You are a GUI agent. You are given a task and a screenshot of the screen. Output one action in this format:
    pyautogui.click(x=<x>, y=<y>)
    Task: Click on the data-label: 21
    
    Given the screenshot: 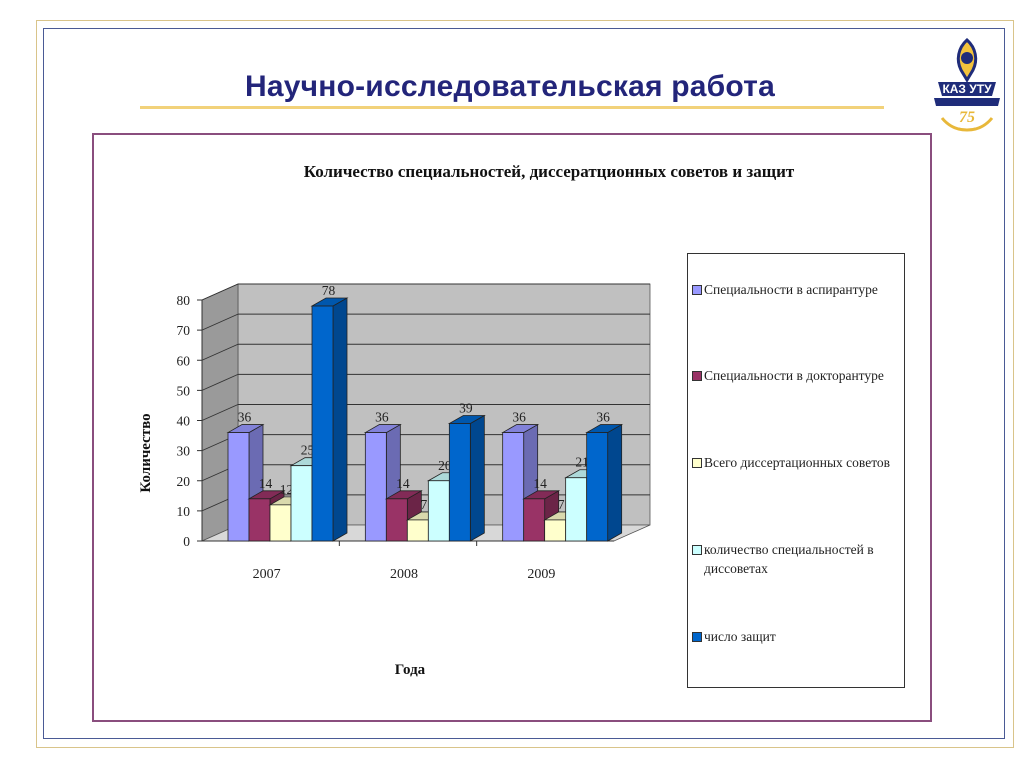 What is the action you would take?
    pyautogui.click(x=582, y=462)
    